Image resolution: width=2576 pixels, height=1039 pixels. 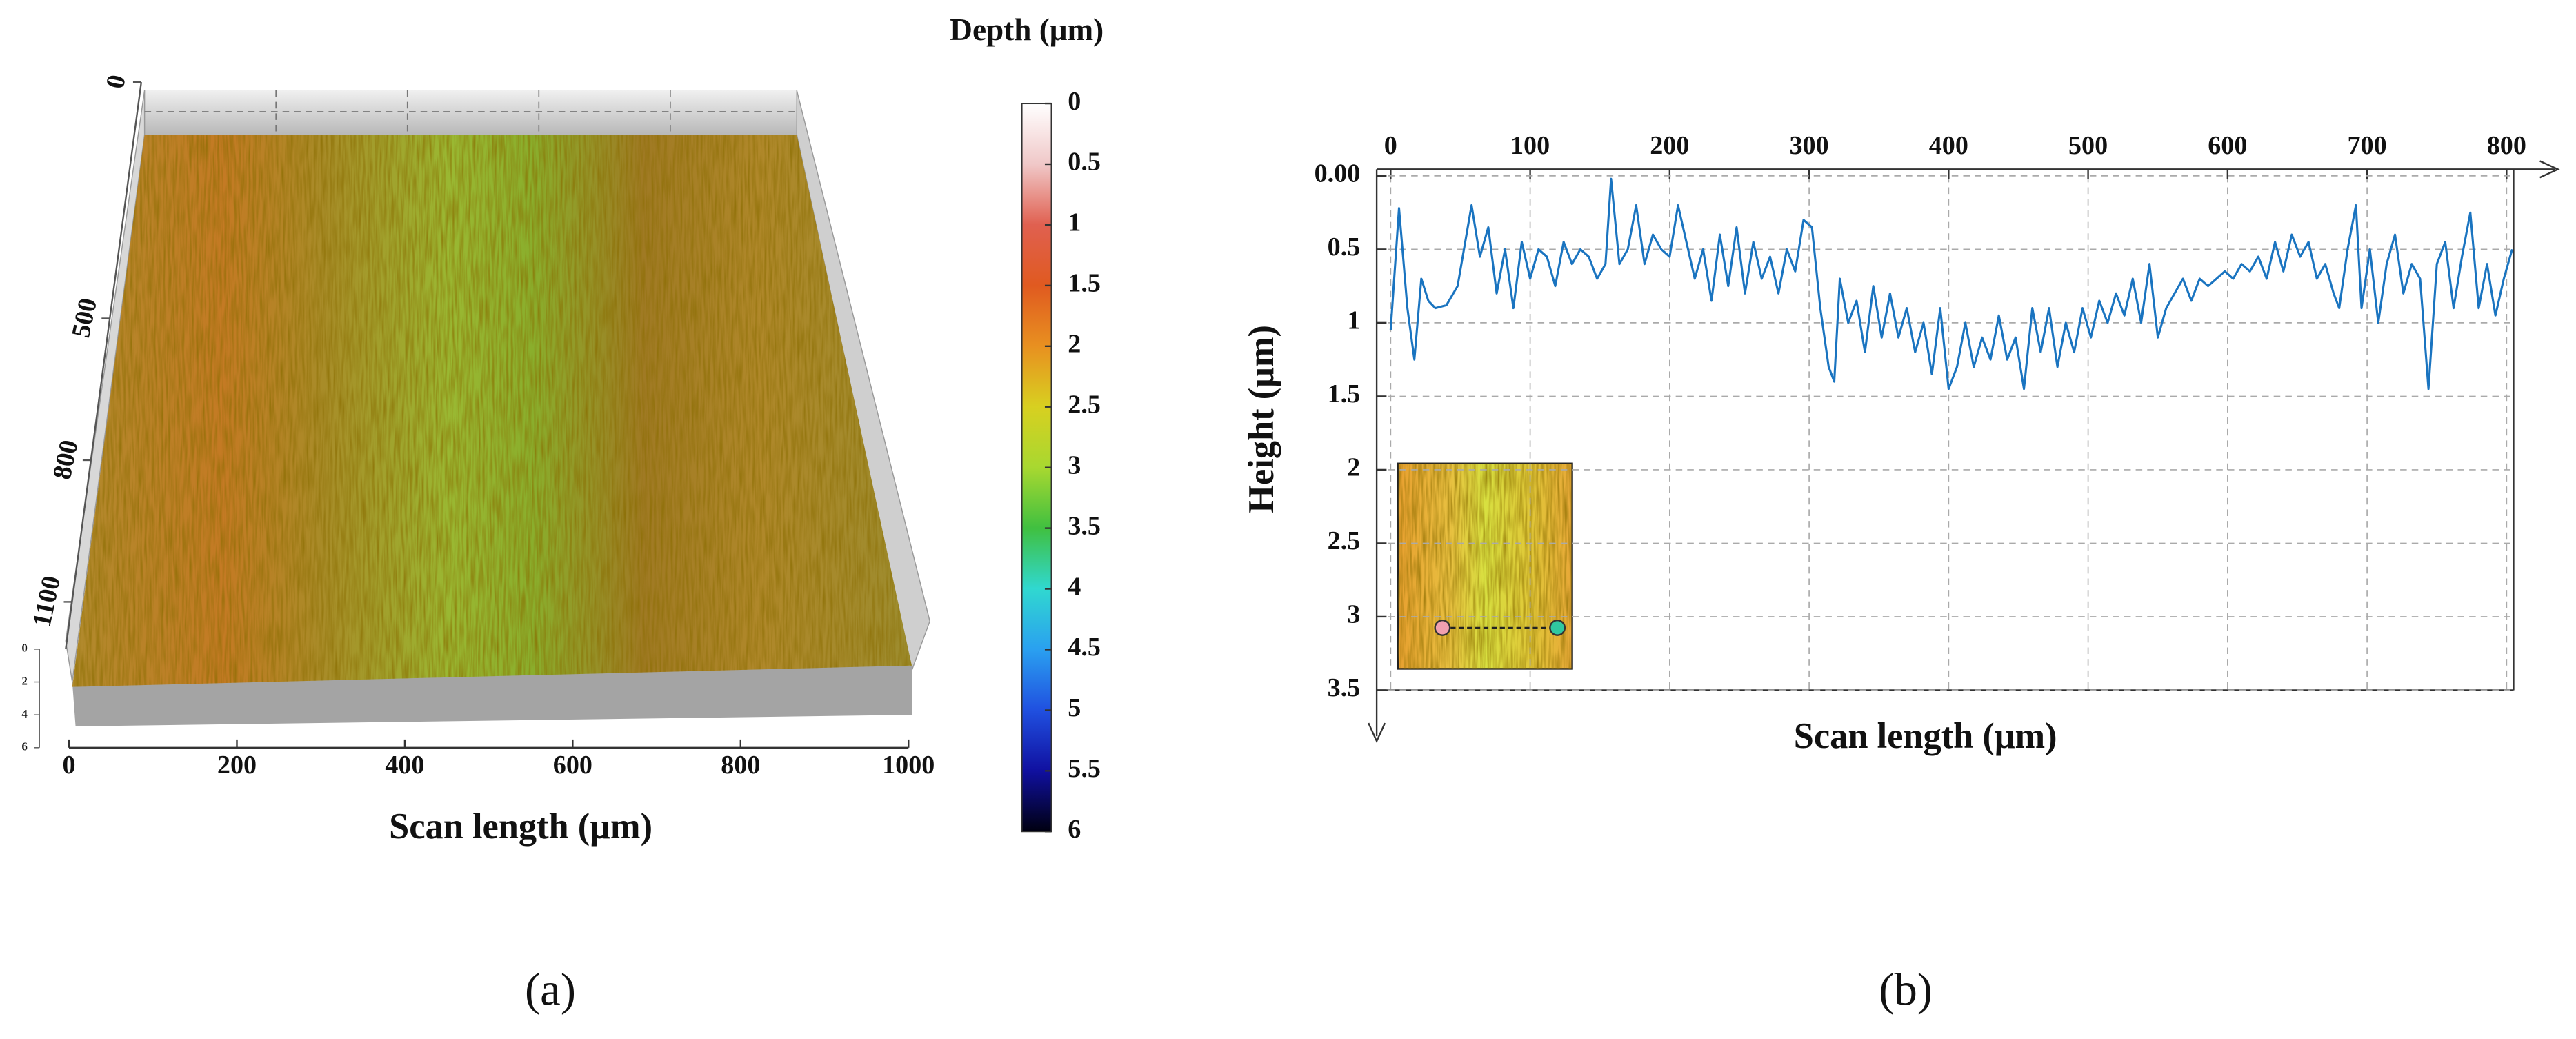 I want to click on y-tick-label: 1100, so click(x=47, y=601).